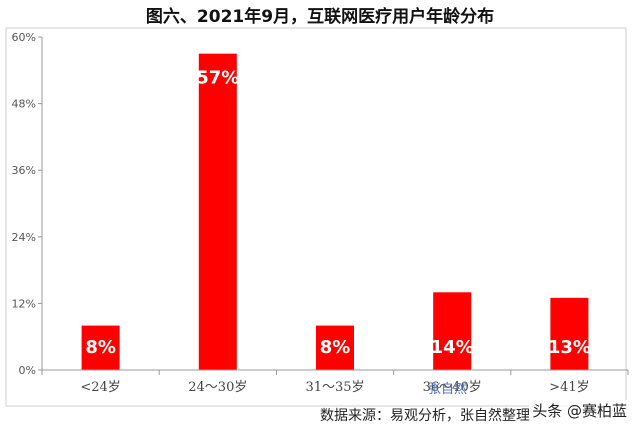 This screenshot has height=432, width=640. Describe the element at coordinates (217, 78) in the screenshot. I see `data-label: 57%` at that location.